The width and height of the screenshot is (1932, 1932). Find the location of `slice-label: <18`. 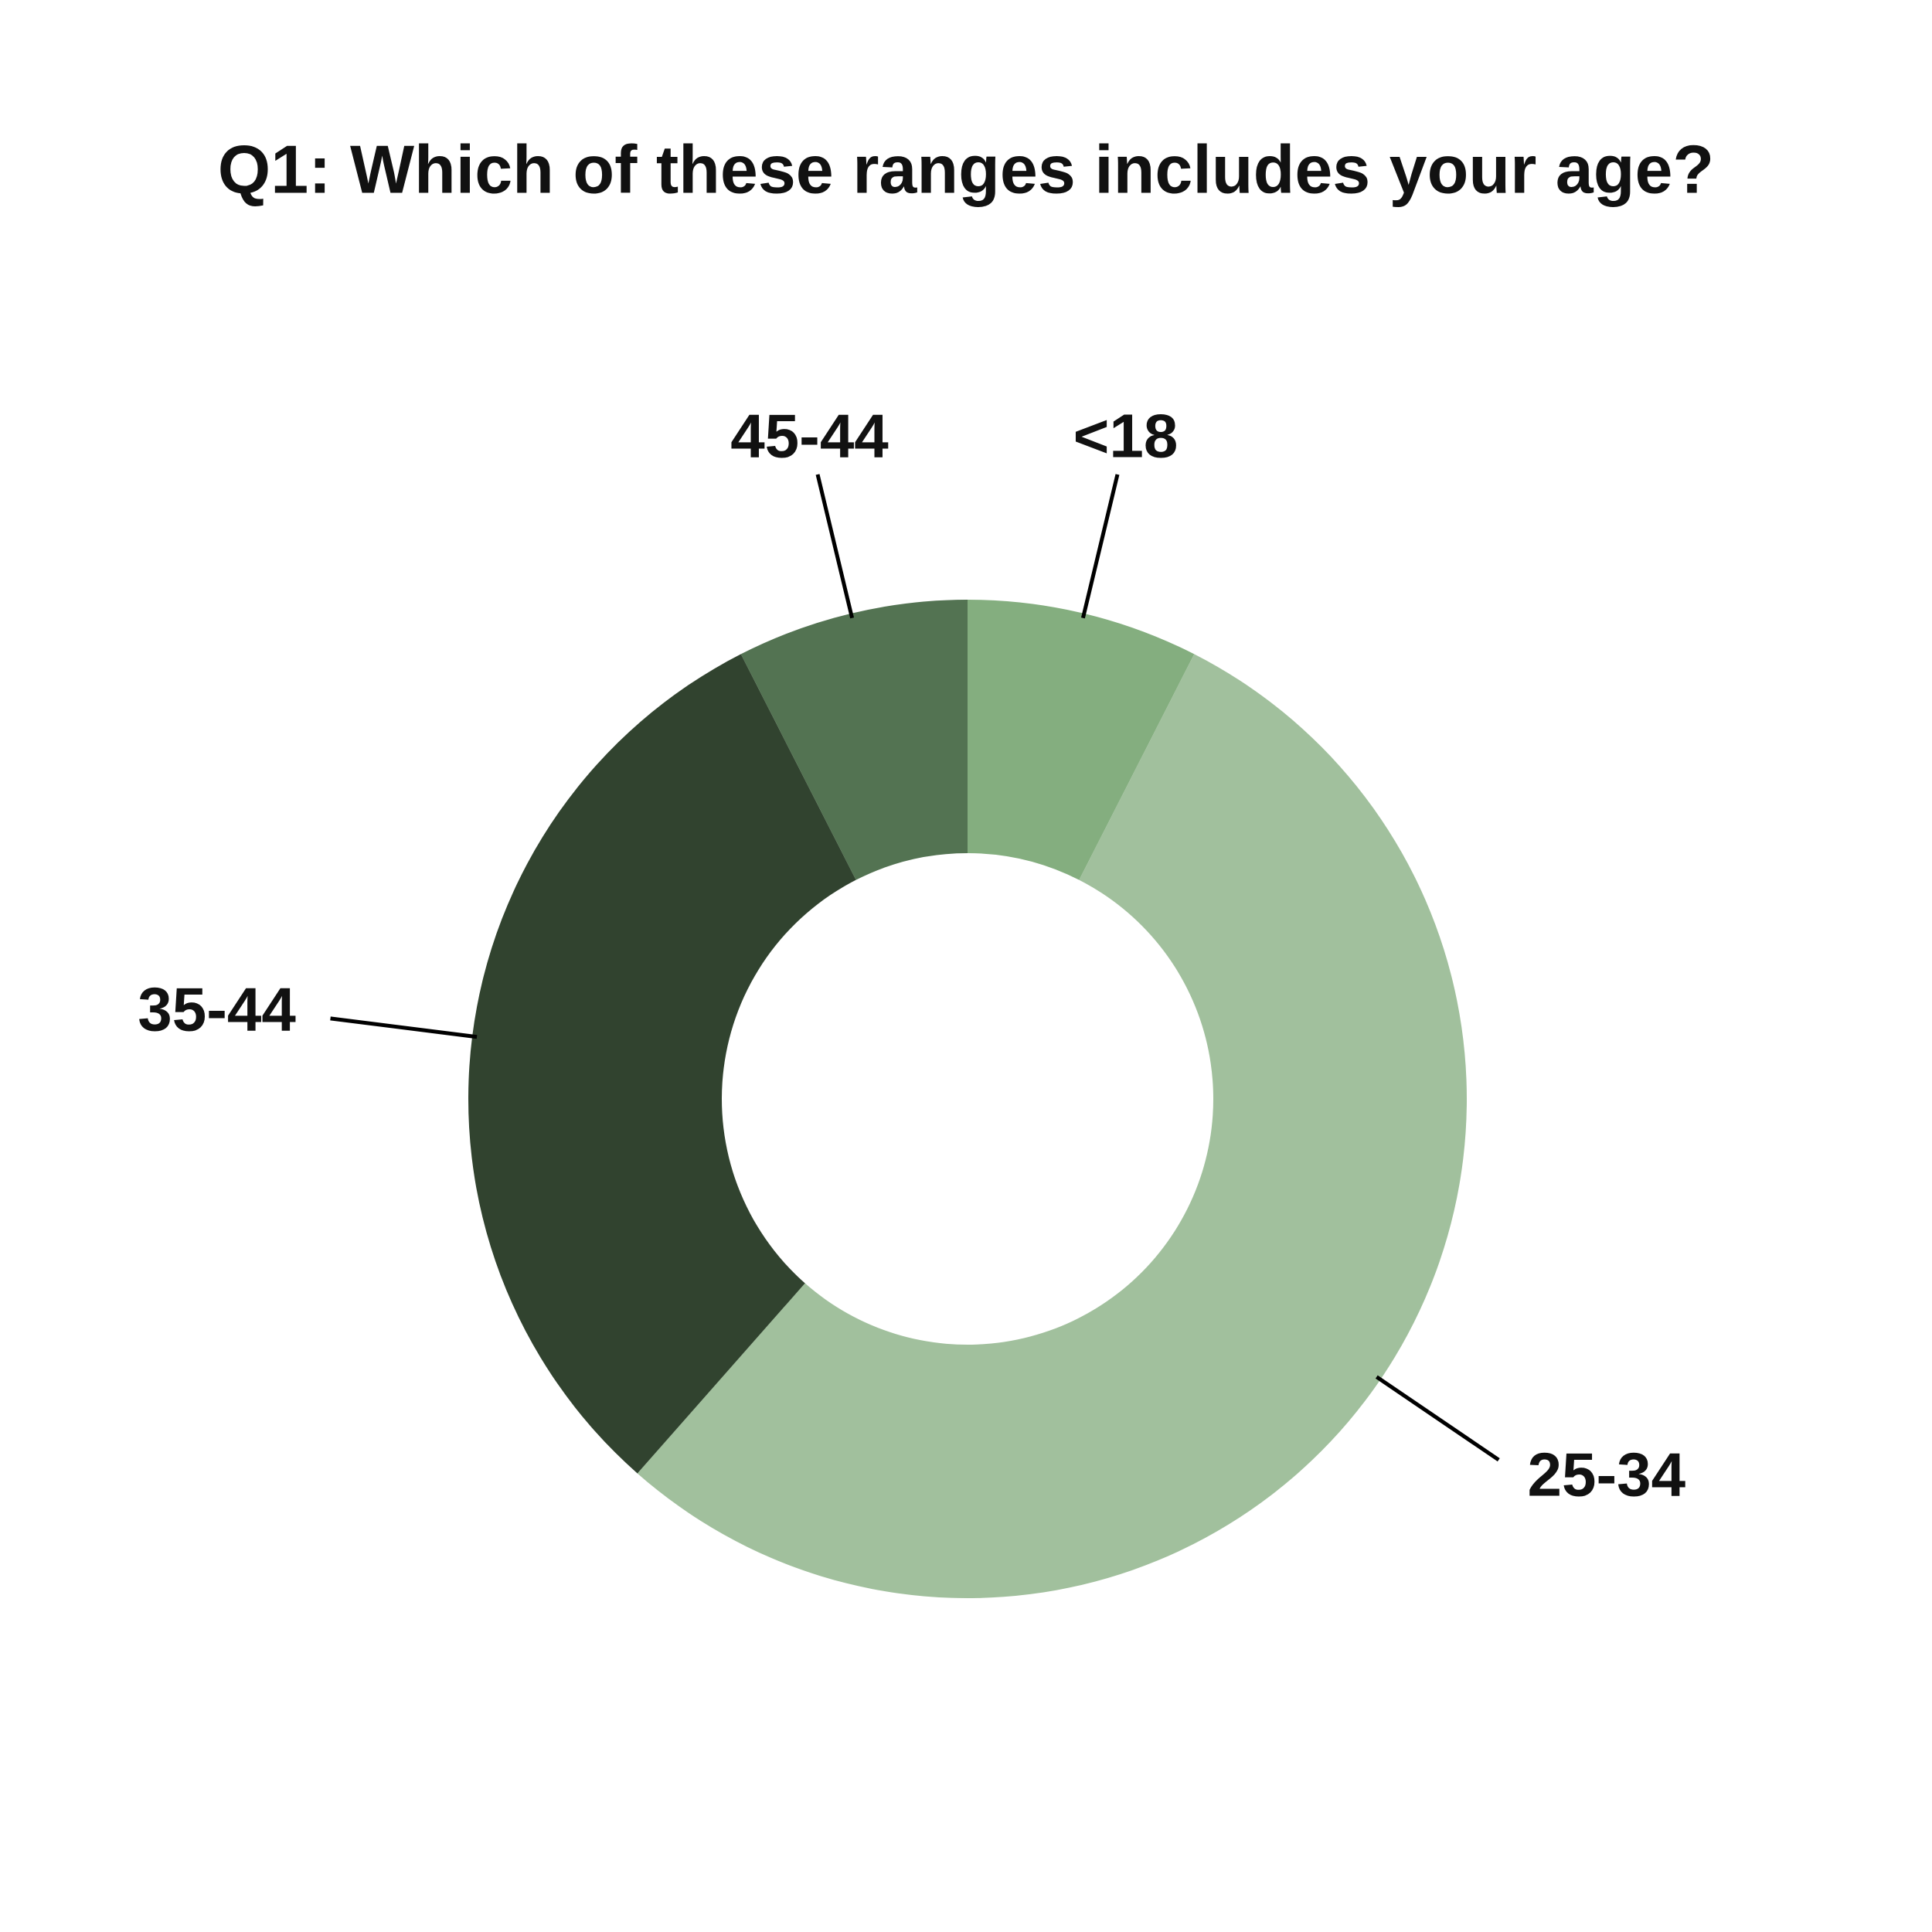

slice-label: <18 is located at coordinates (1126, 436).